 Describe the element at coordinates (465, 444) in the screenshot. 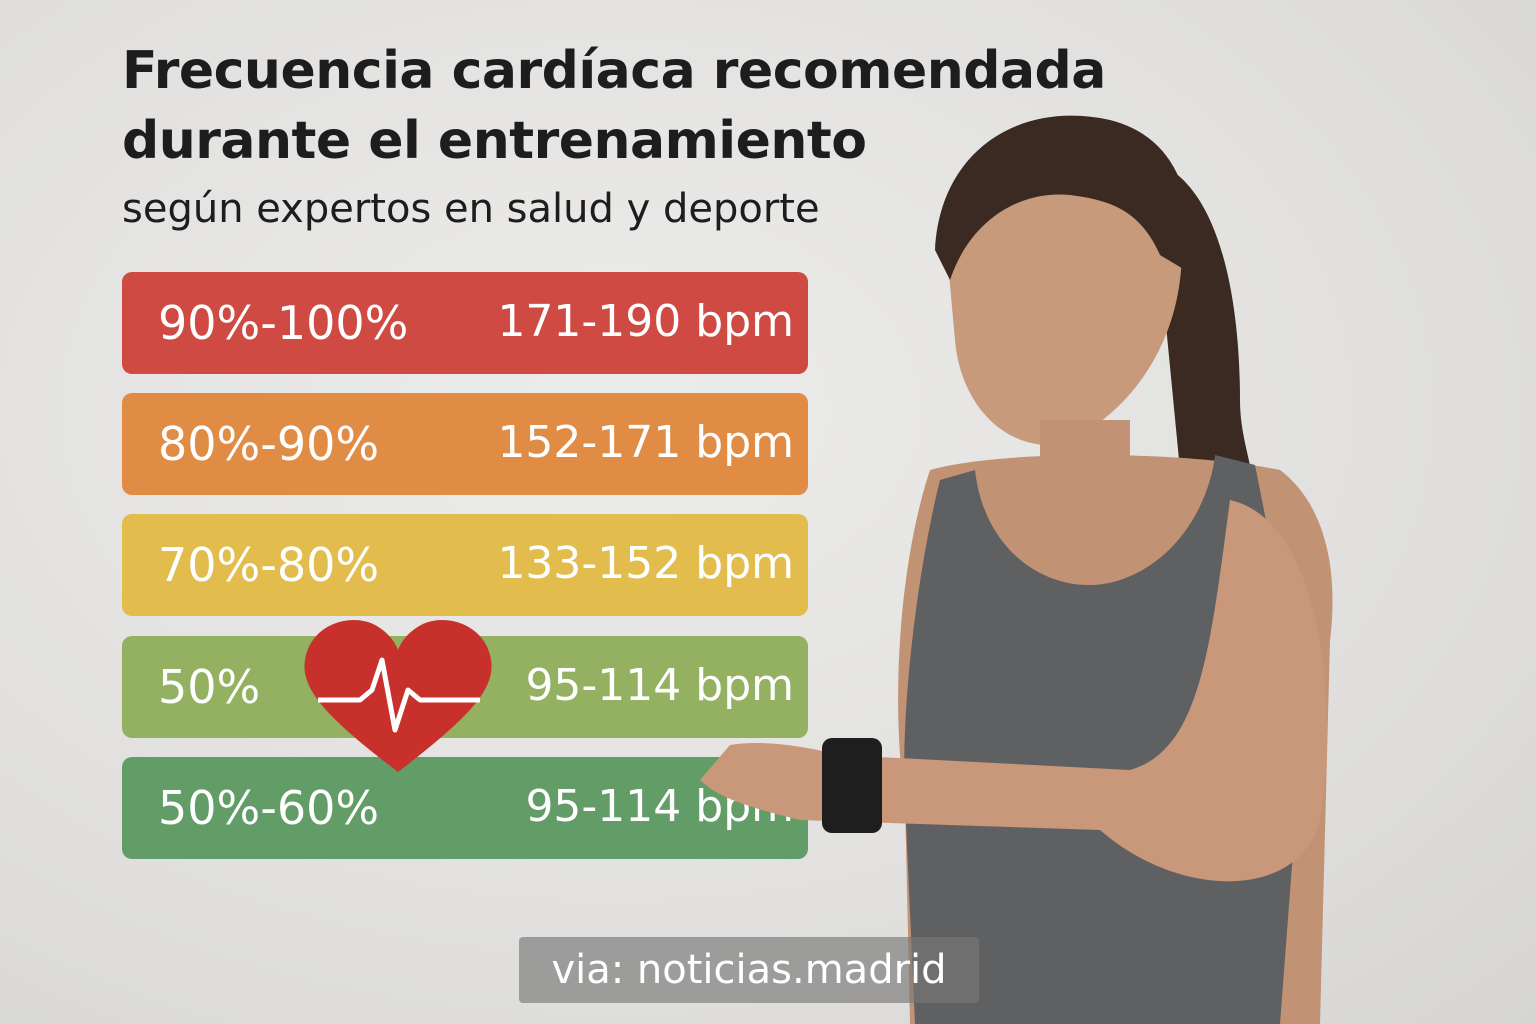

I see `zone-row: 80%-90% 152-171 bpm` at that location.